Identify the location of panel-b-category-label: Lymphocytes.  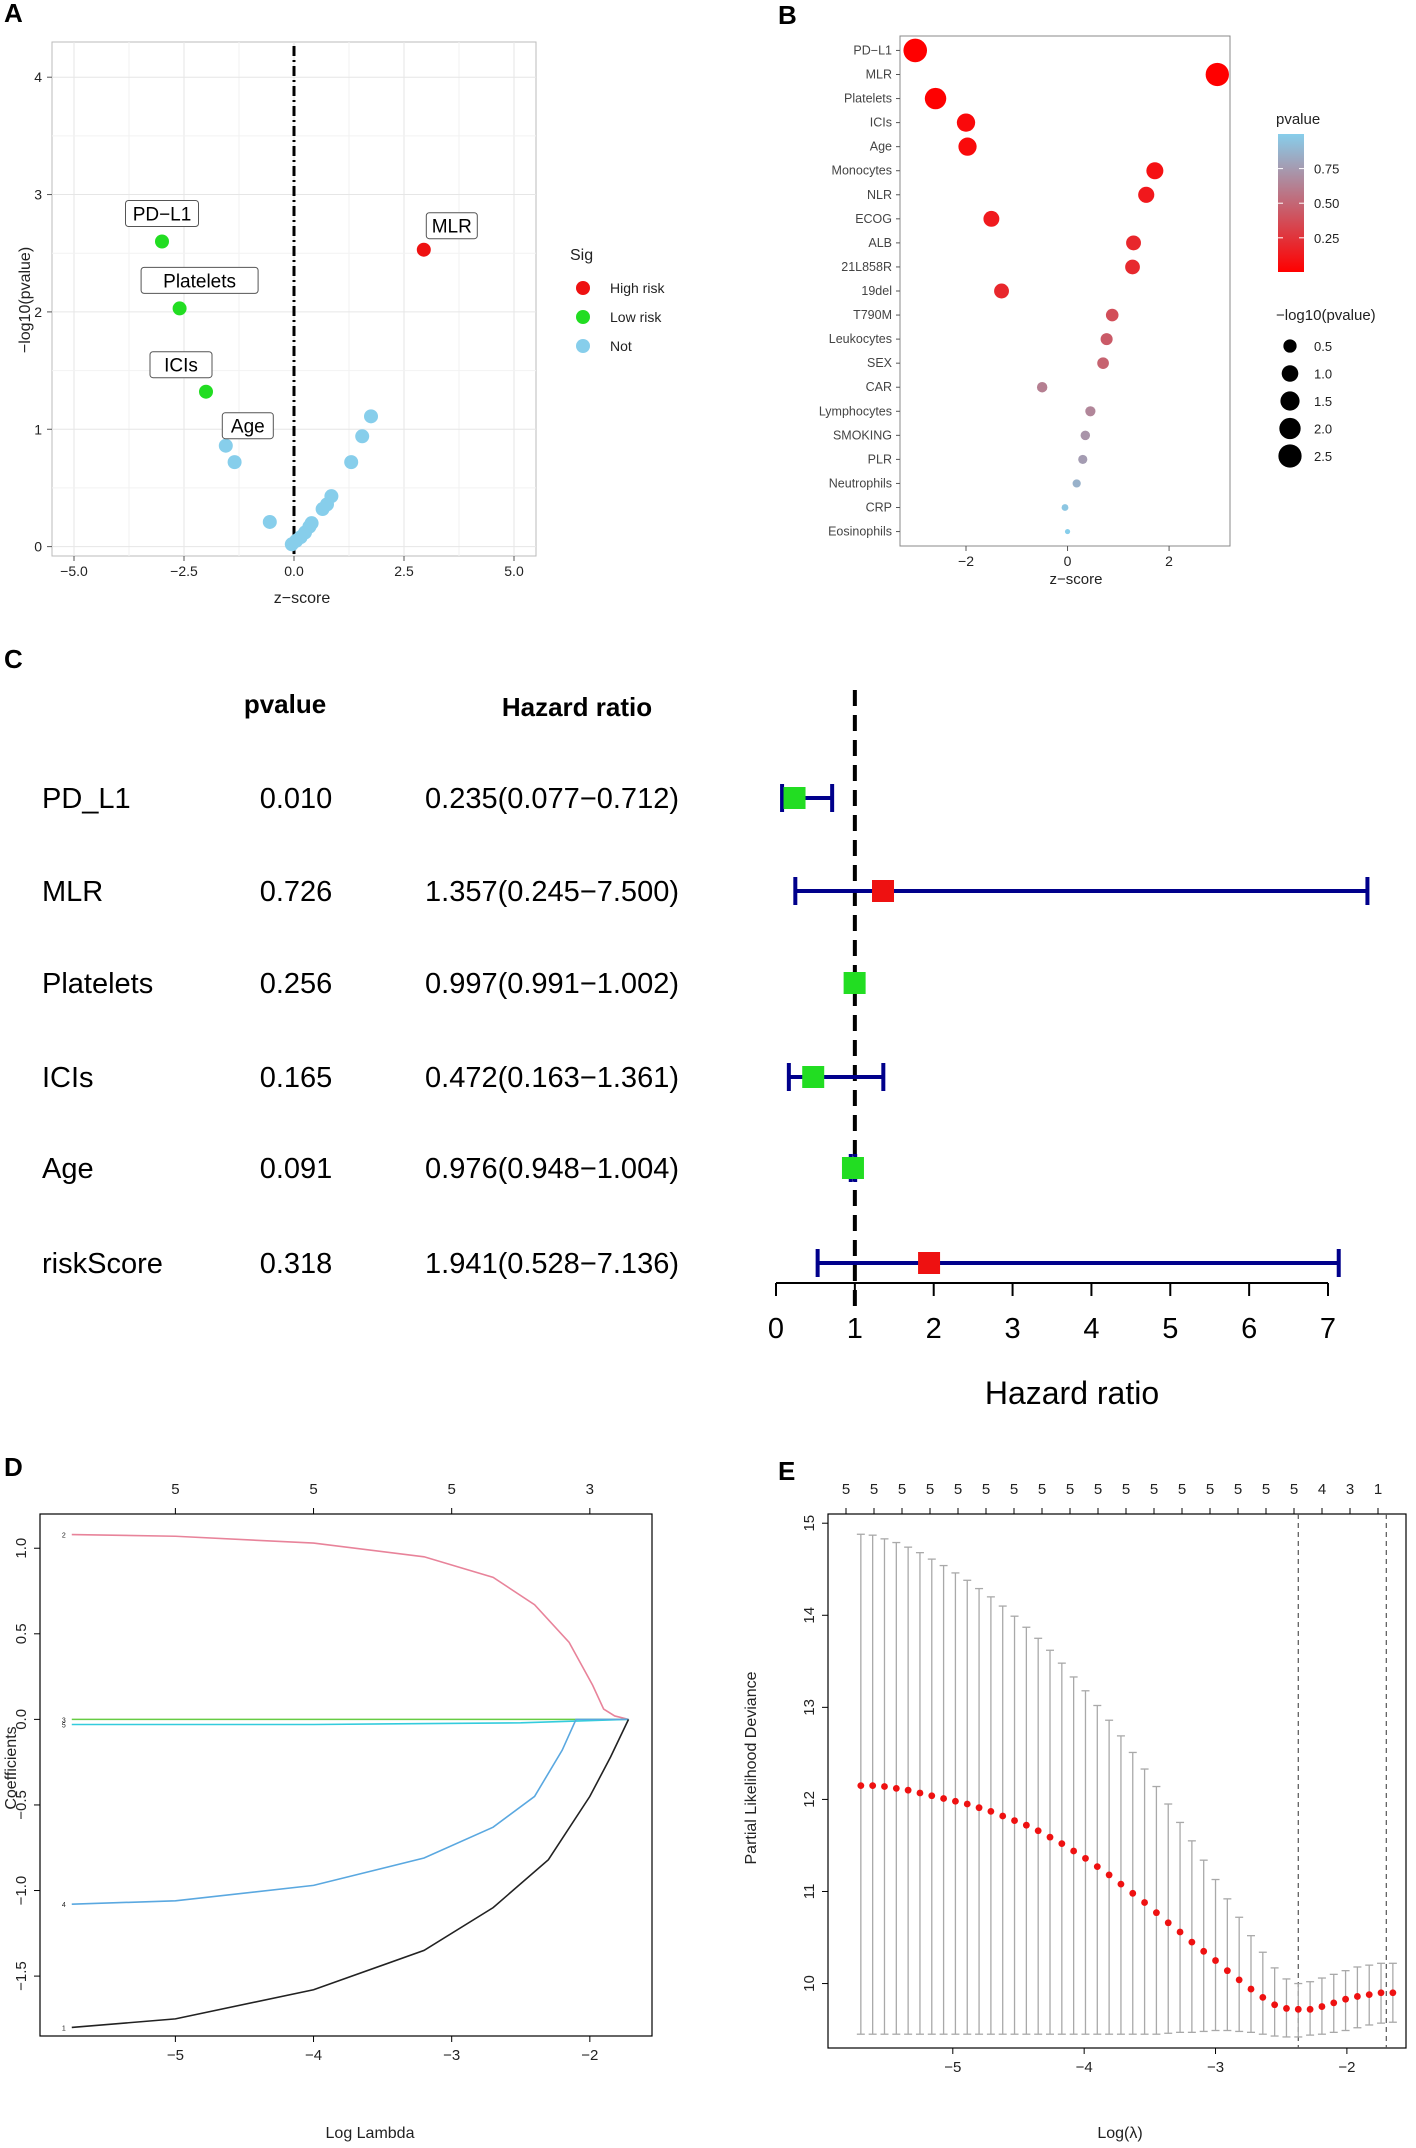
(855, 411).